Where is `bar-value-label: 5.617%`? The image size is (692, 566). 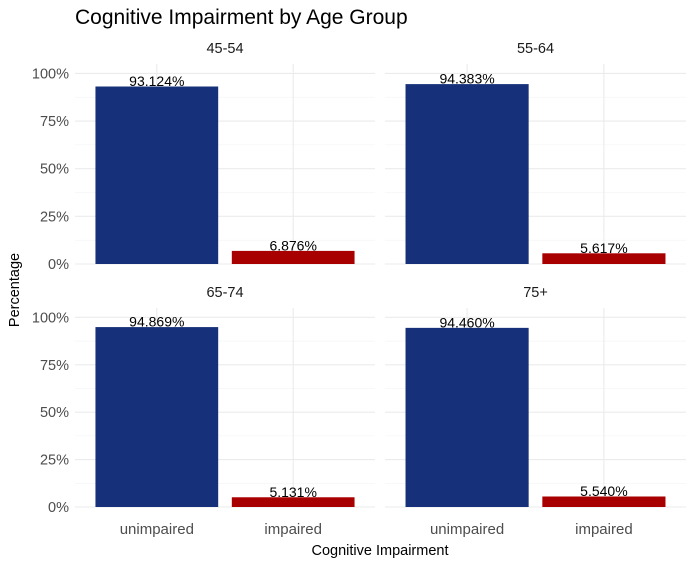
bar-value-label: 5.617% is located at coordinates (603, 248).